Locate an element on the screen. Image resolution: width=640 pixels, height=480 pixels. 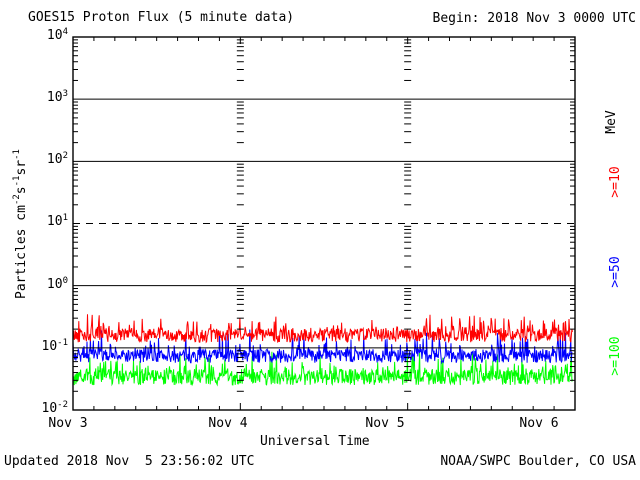
y-tick-1e2: 10² is located at coordinates (57, 159).